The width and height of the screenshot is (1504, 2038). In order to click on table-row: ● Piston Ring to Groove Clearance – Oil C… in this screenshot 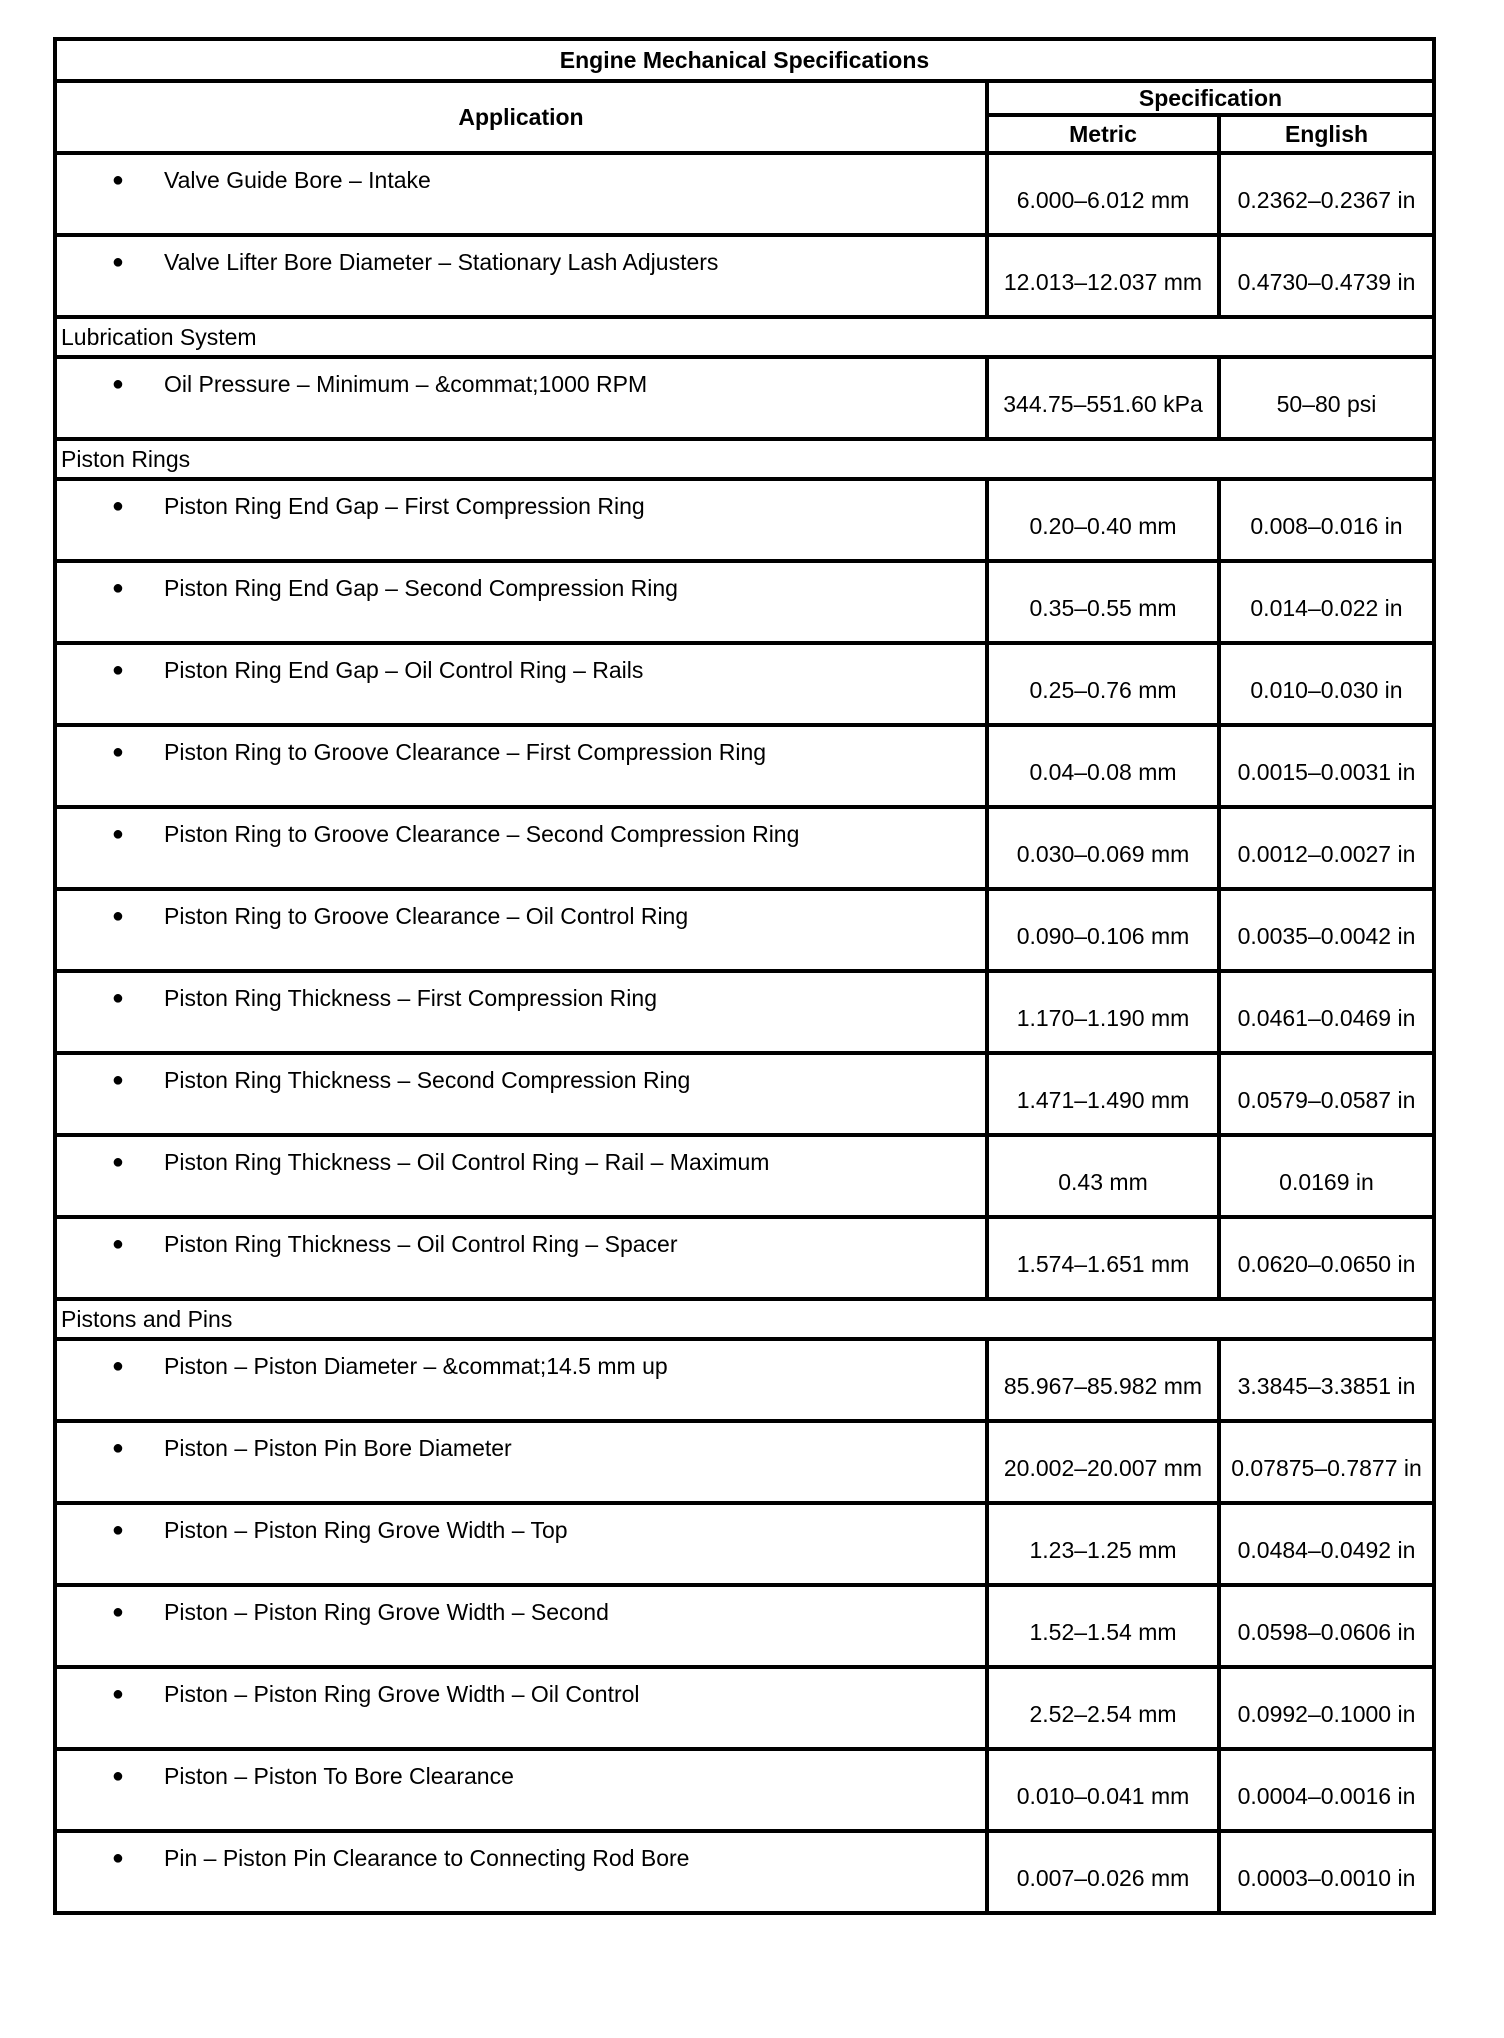, I will do `click(744, 930)`.